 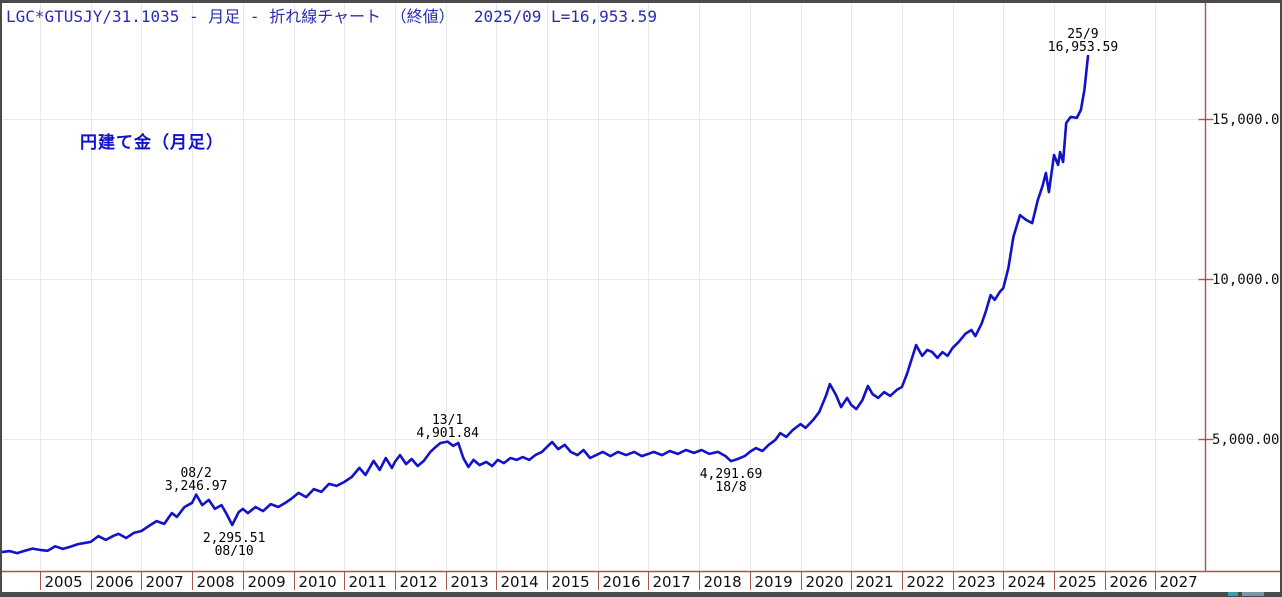 What do you see at coordinates (925, 582) in the screenshot?
I see `x-axis-year-label: 2022` at bounding box center [925, 582].